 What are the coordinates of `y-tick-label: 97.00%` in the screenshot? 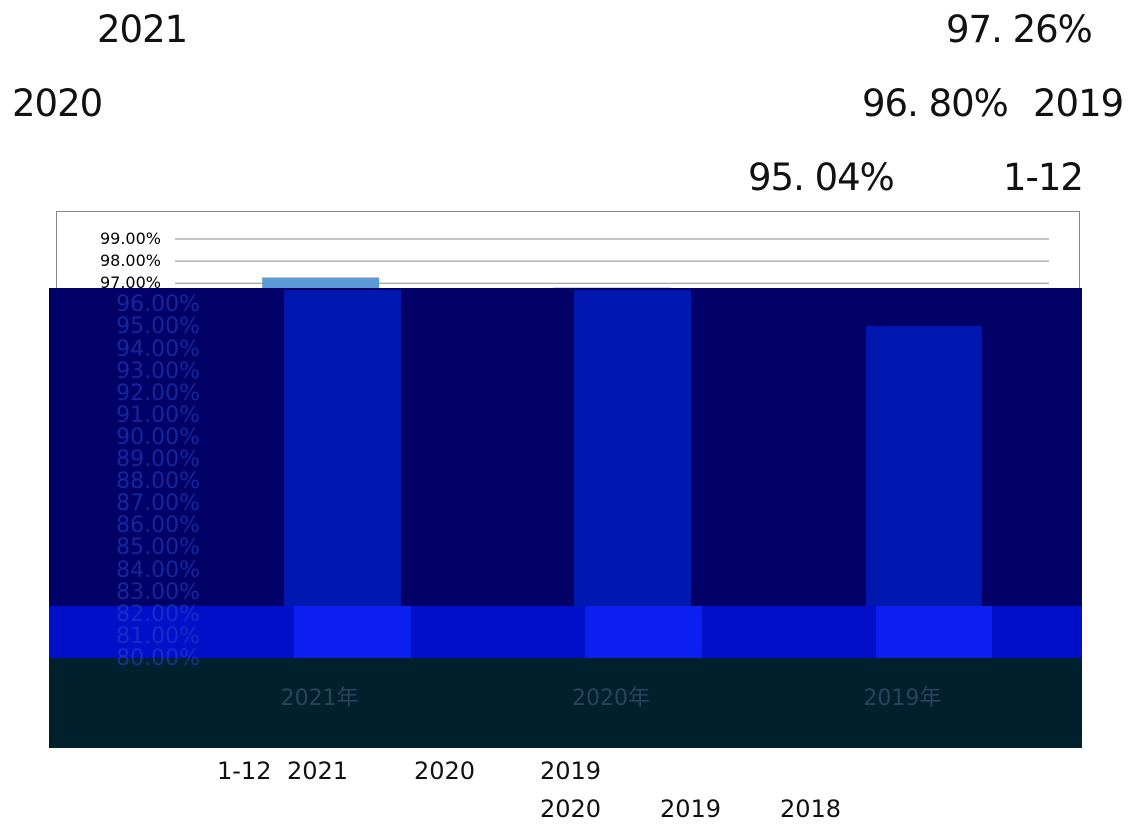 It's located at (130, 282).